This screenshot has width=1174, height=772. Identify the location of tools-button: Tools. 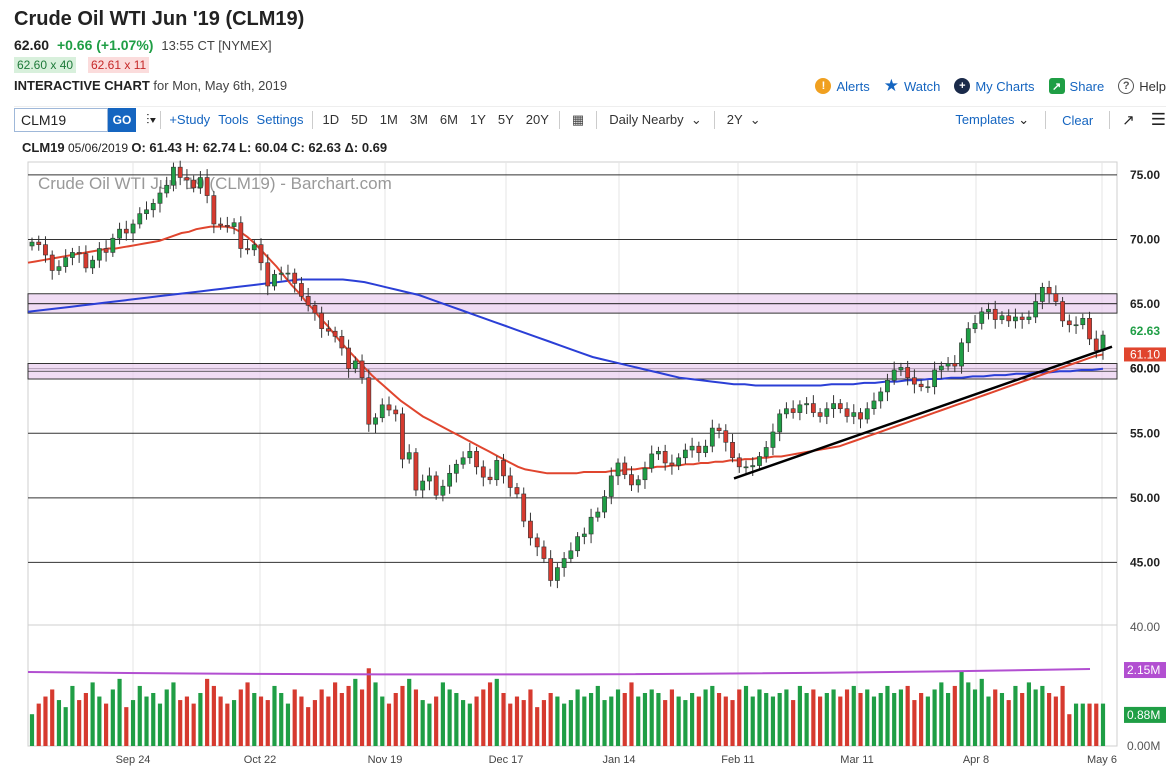
(233, 119).